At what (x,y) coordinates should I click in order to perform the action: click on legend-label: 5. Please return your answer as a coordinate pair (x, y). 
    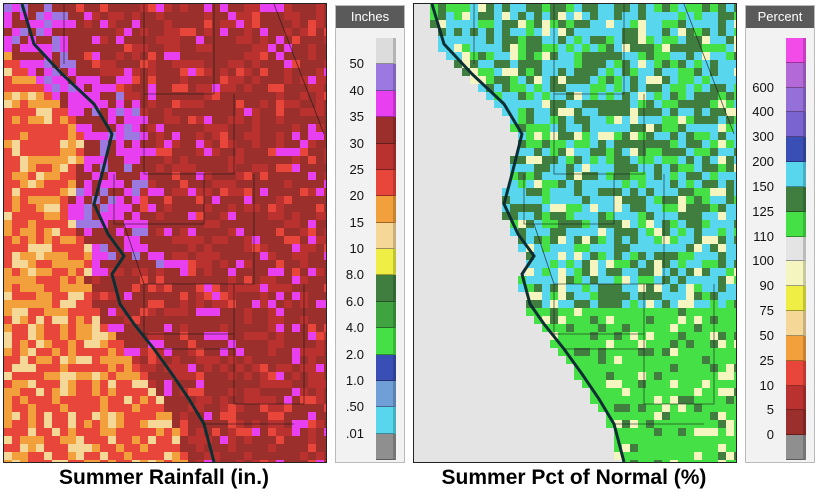
    Looking at the image, I should click on (770, 410).